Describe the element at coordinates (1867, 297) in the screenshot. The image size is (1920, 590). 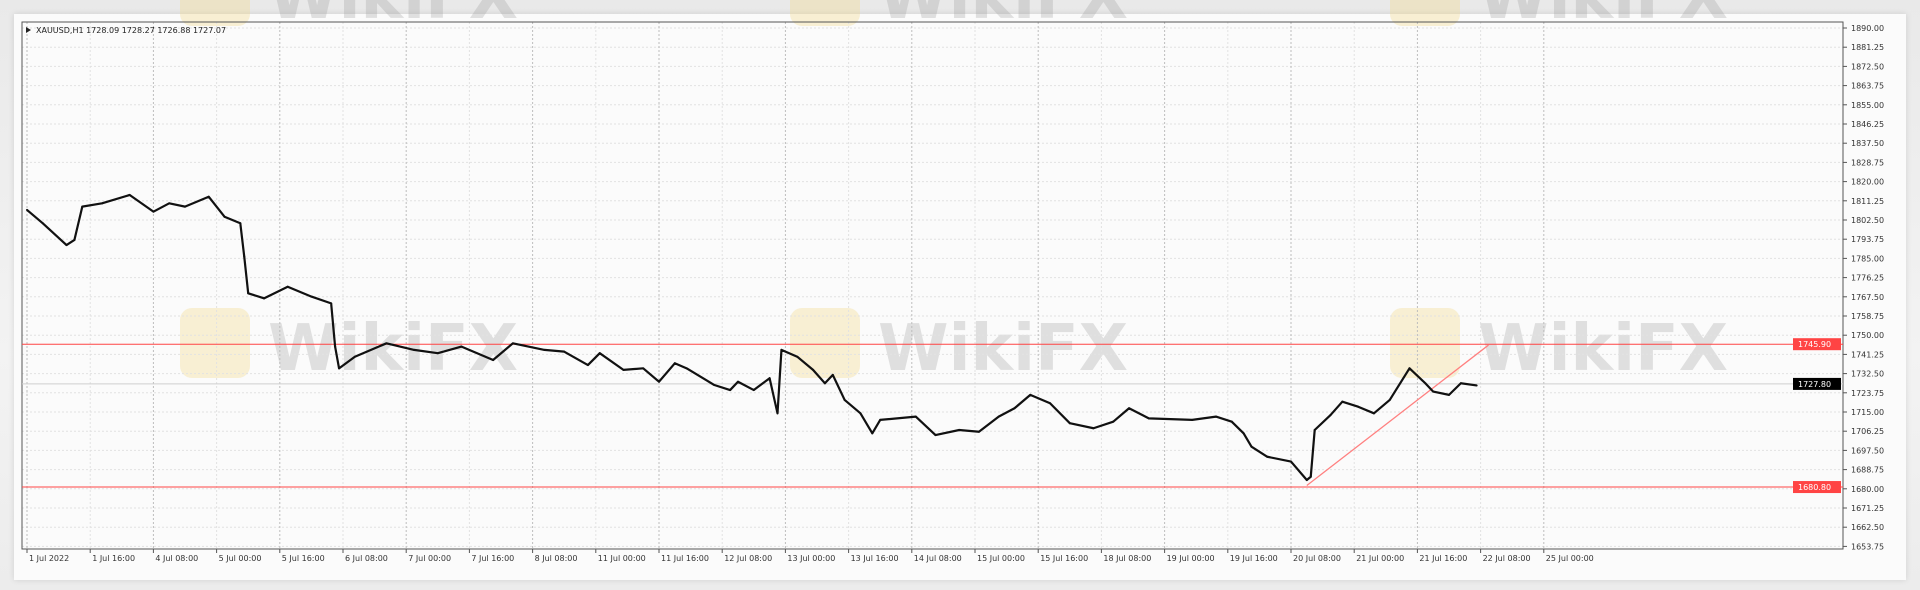
I see `y-tick-label: 1767.50` at that location.